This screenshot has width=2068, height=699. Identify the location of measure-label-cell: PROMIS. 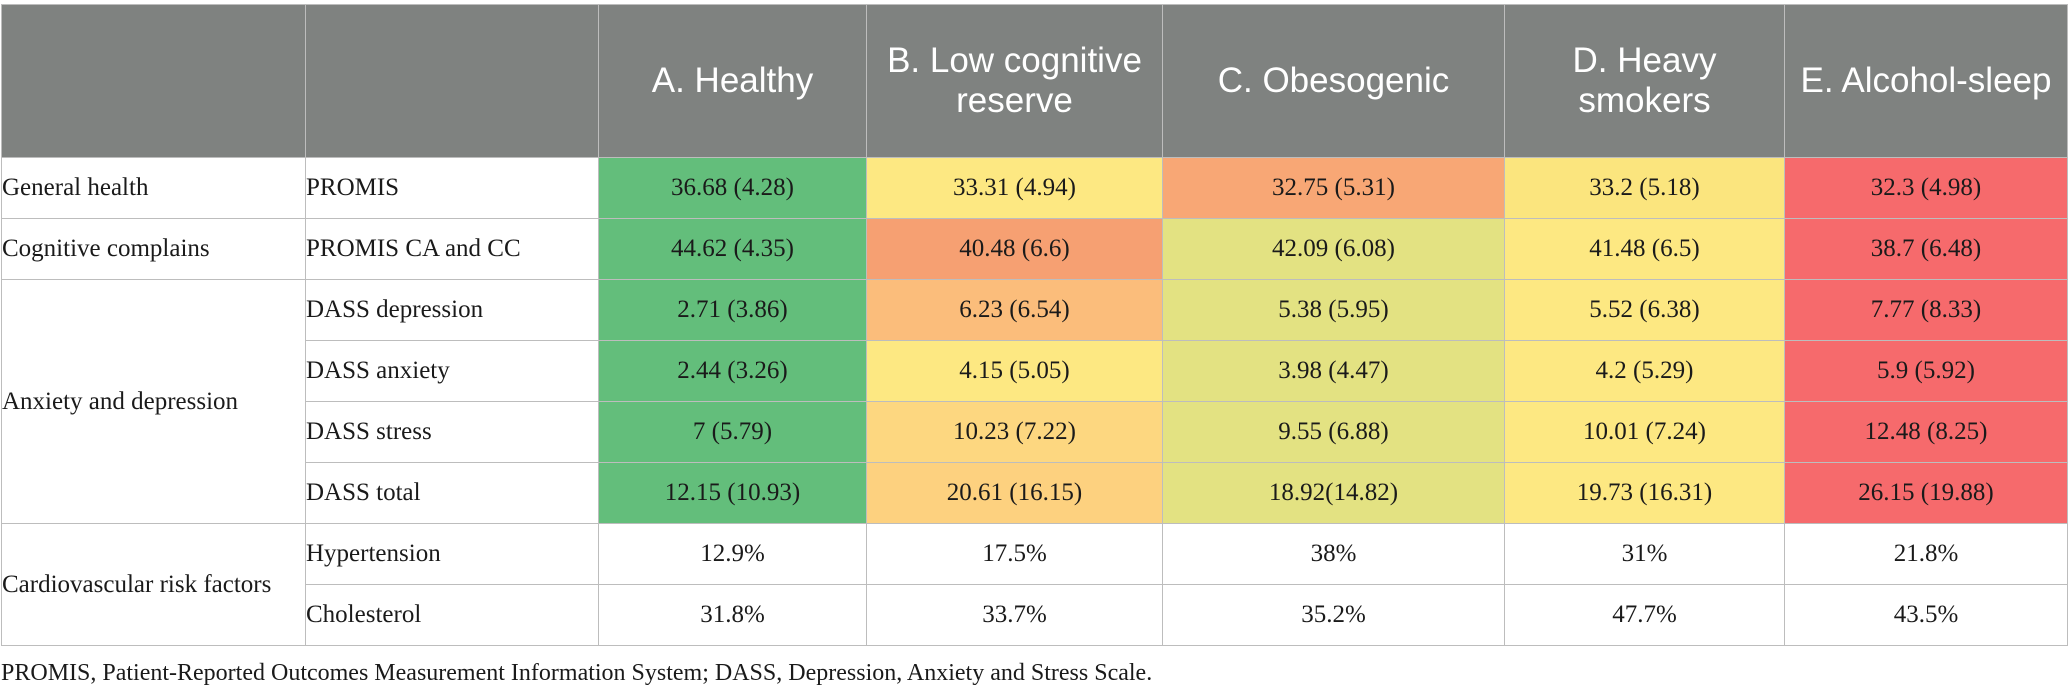
(452, 188).